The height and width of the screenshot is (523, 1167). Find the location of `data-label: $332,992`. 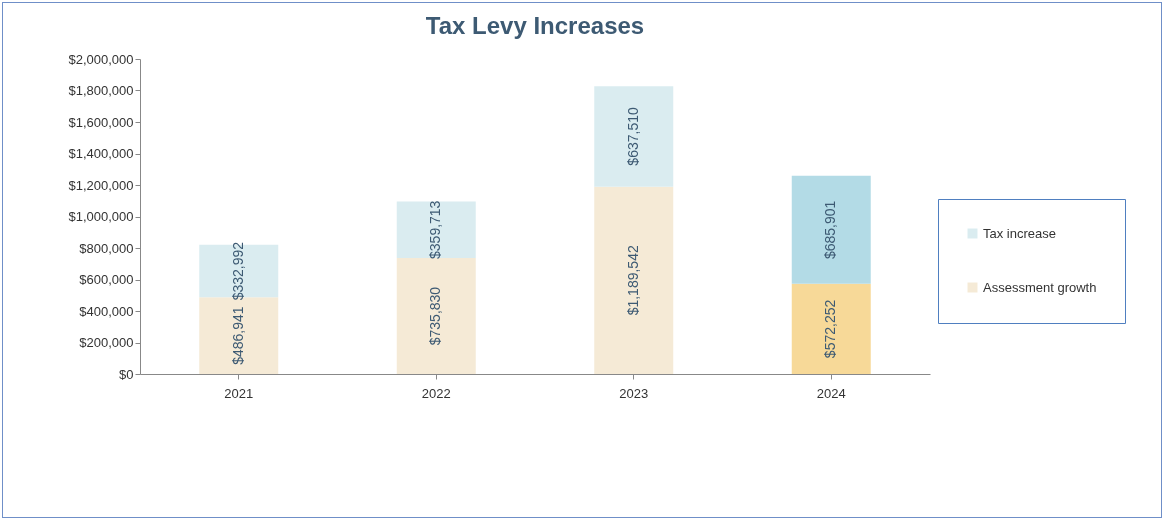

data-label: $332,992 is located at coordinates (237, 271).